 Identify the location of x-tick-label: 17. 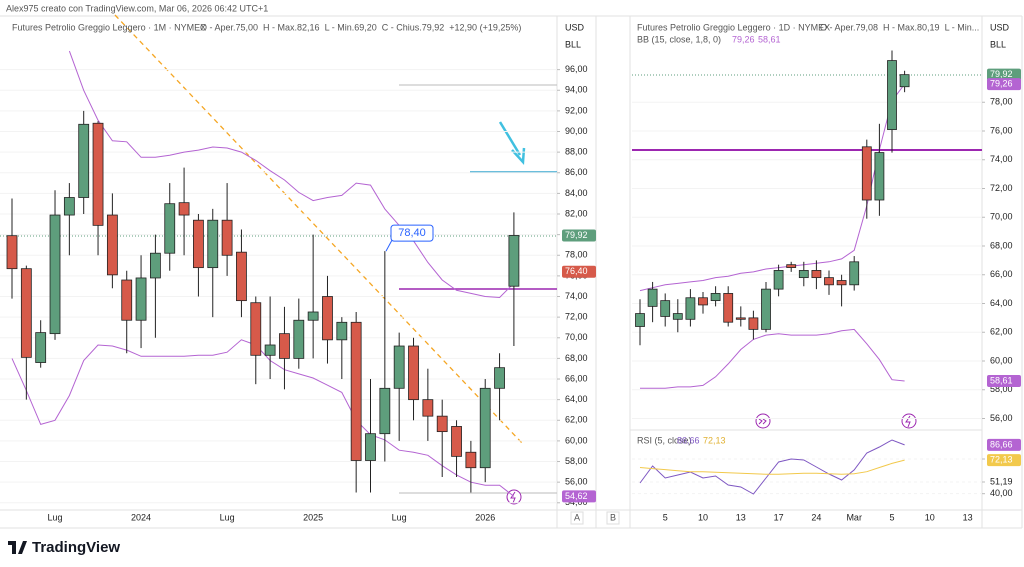
(779, 517).